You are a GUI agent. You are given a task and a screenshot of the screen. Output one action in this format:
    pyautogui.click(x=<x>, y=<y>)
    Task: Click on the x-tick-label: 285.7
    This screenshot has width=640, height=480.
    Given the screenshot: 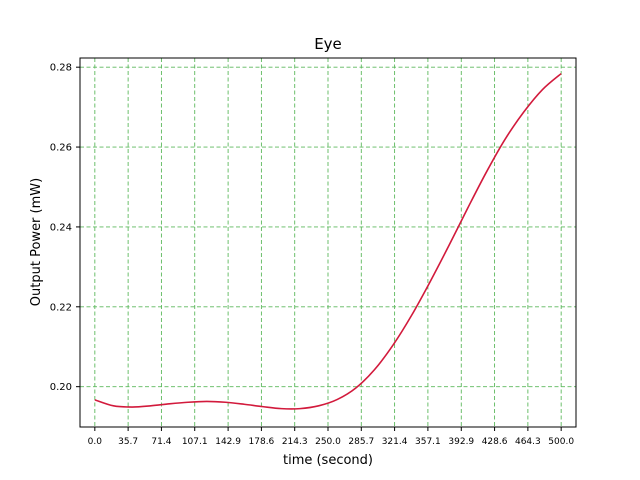 What is the action you would take?
    pyautogui.click(x=361, y=442)
    